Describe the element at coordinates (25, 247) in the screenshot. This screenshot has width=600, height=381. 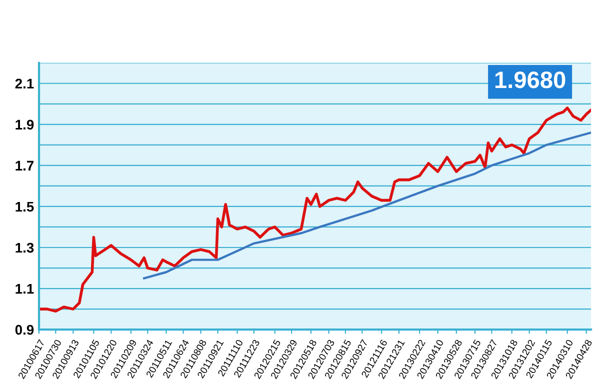
I see `y-tick-label: 1.3` at that location.